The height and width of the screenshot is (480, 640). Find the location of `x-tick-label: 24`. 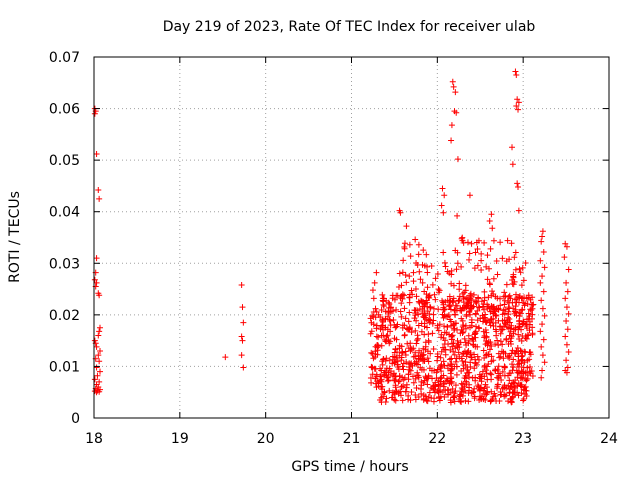

x-tick-label: 24 is located at coordinates (609, 439).